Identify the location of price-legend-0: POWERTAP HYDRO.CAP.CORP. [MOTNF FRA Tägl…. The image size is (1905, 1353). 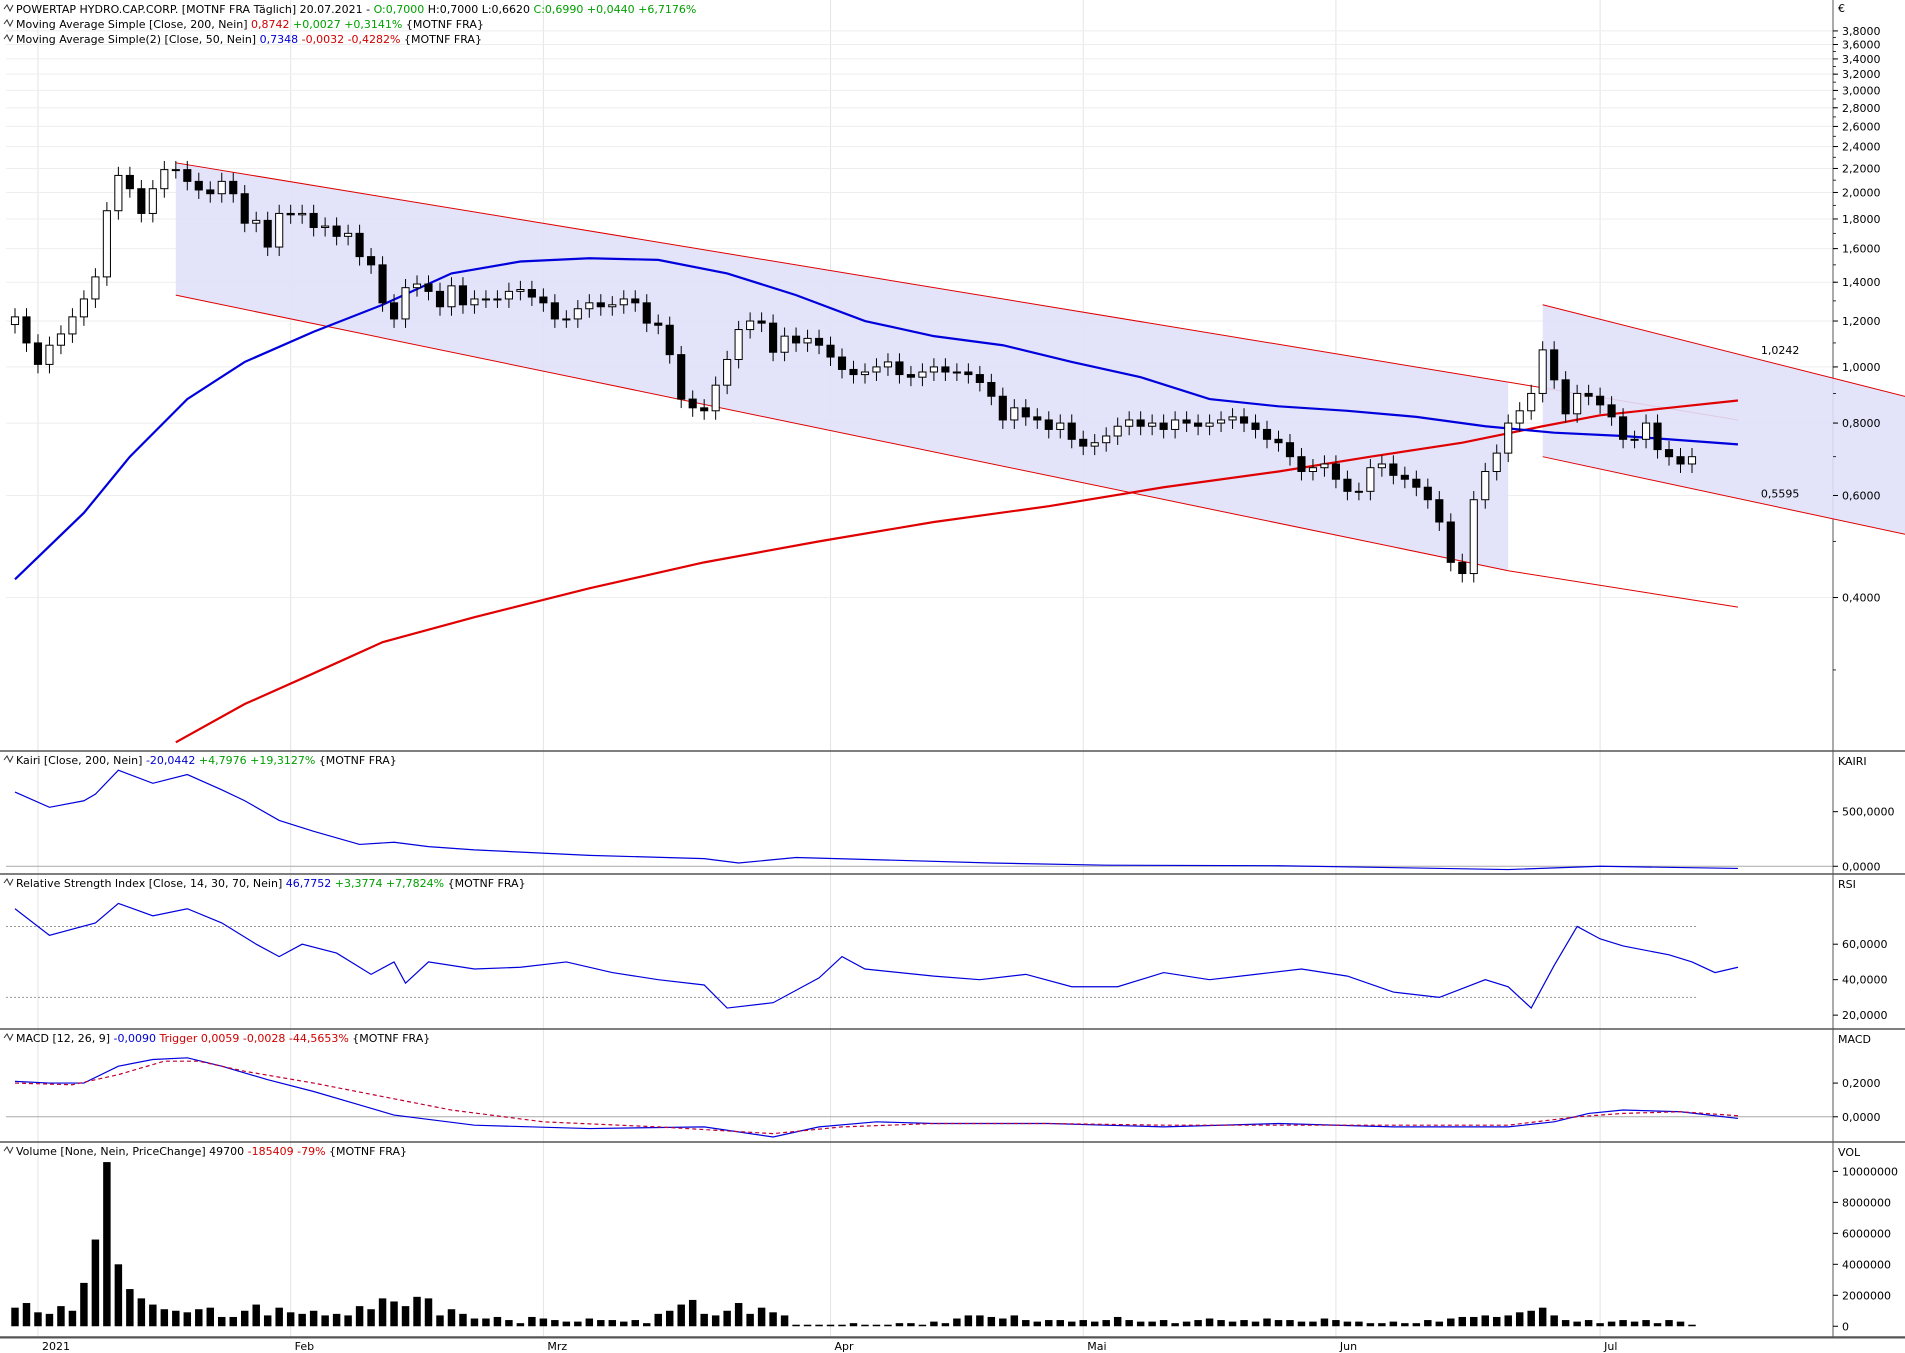
(356, 9).